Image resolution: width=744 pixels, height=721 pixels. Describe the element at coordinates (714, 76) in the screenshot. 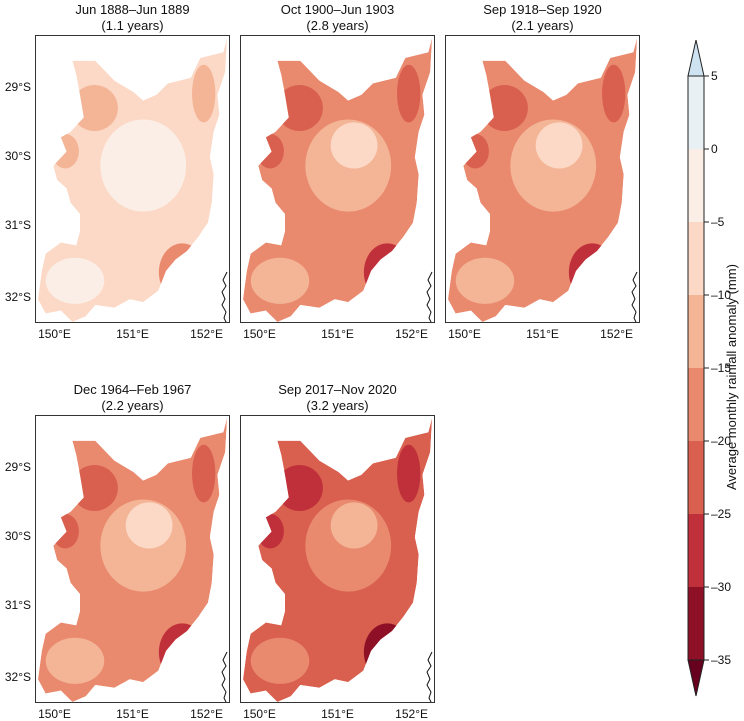

I see `colorbar-tick-label: 5` at that location.